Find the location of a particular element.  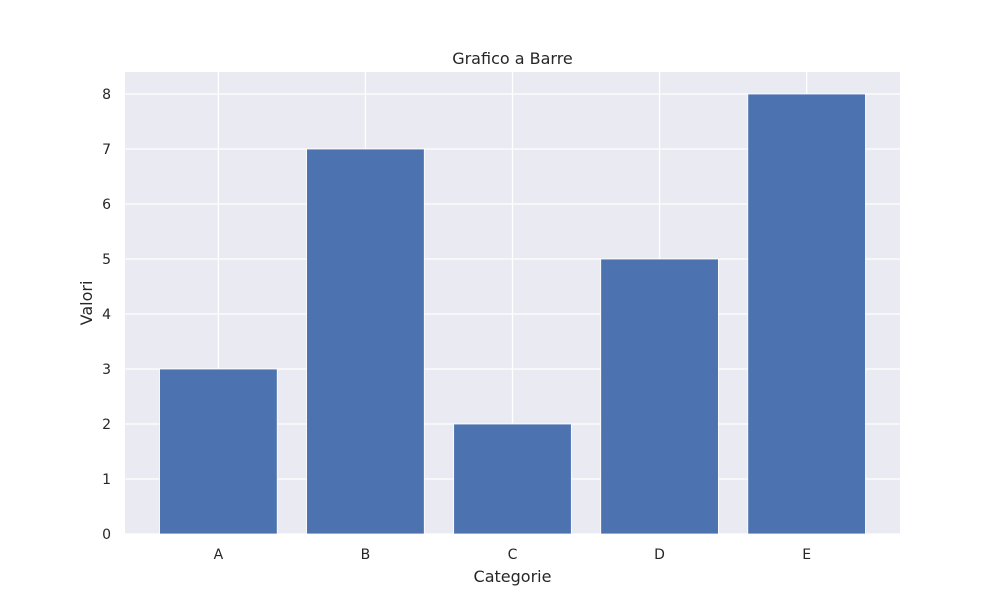

y-tick-label: 1 is located at coordinates (106, 480).